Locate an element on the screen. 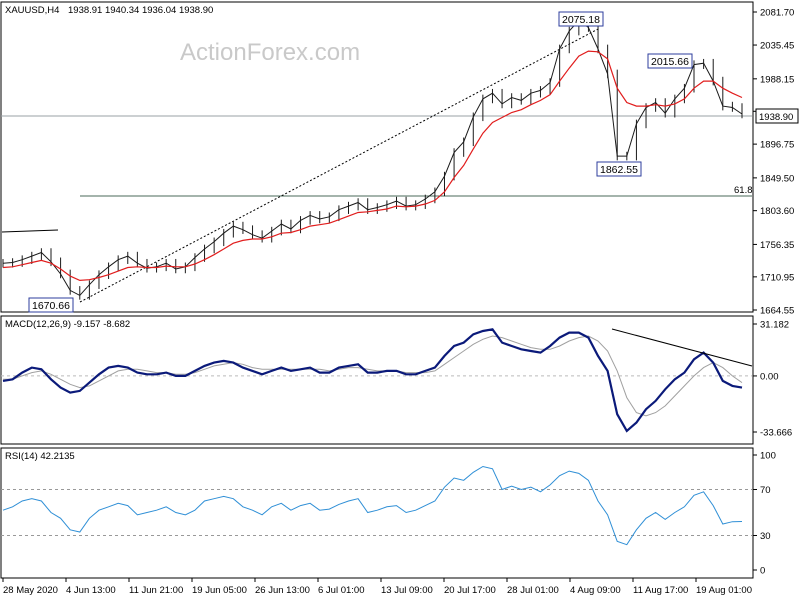  time-tick-label: 4 Jun 13:00 is located at coordinates (91, 590).